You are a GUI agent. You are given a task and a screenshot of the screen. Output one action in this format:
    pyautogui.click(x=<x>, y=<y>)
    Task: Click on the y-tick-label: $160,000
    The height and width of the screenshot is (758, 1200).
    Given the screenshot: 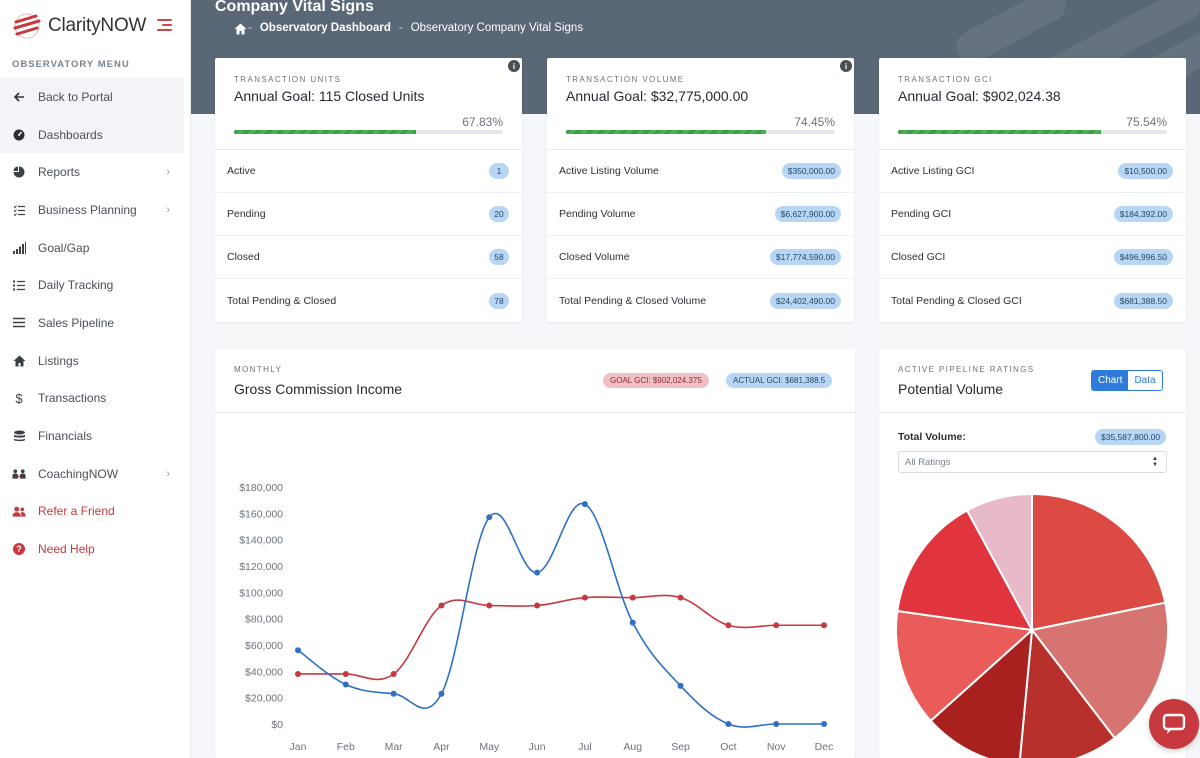 What is the action you would take?
    pyautogui.click(x=261, y=514)
    